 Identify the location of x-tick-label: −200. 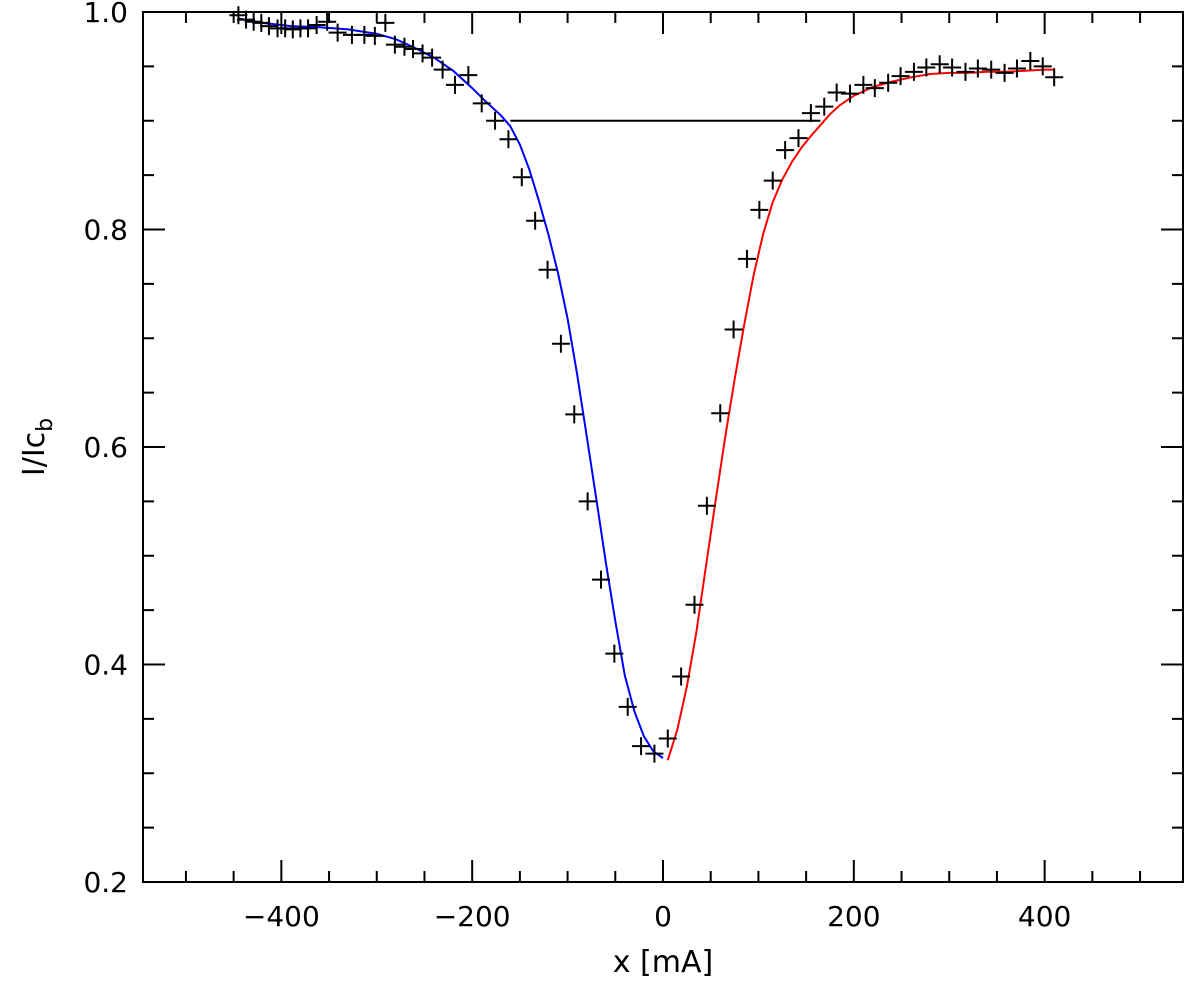
(472, 916).